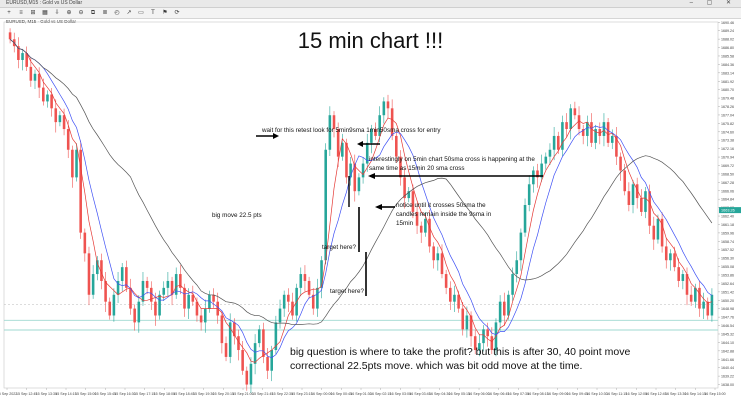 Image resolution: width=741 pixels, height=403 pixels. Describe the element at coordinates (21, 13) in the screenshot. I see `toolbar-button-1: ≡` at that location.